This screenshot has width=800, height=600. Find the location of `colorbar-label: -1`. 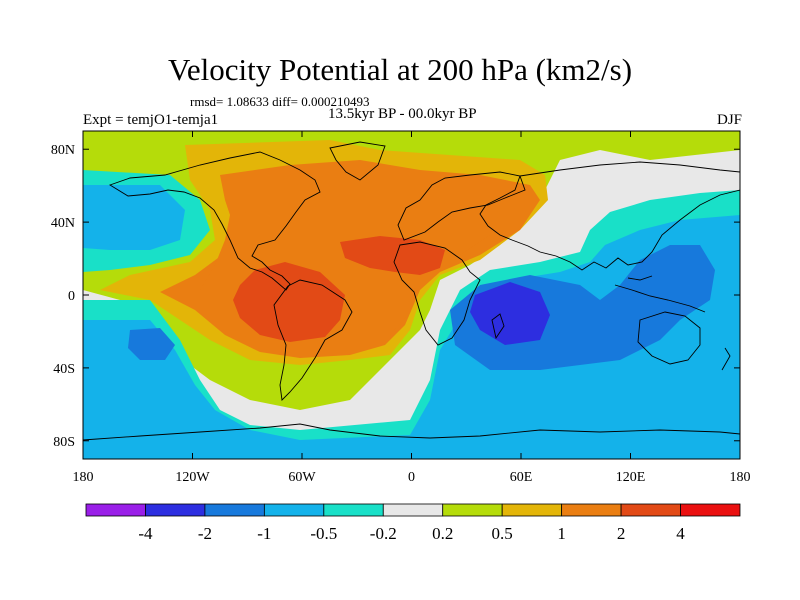

colorbar-label: -1 is located at coordinates (264, 533).